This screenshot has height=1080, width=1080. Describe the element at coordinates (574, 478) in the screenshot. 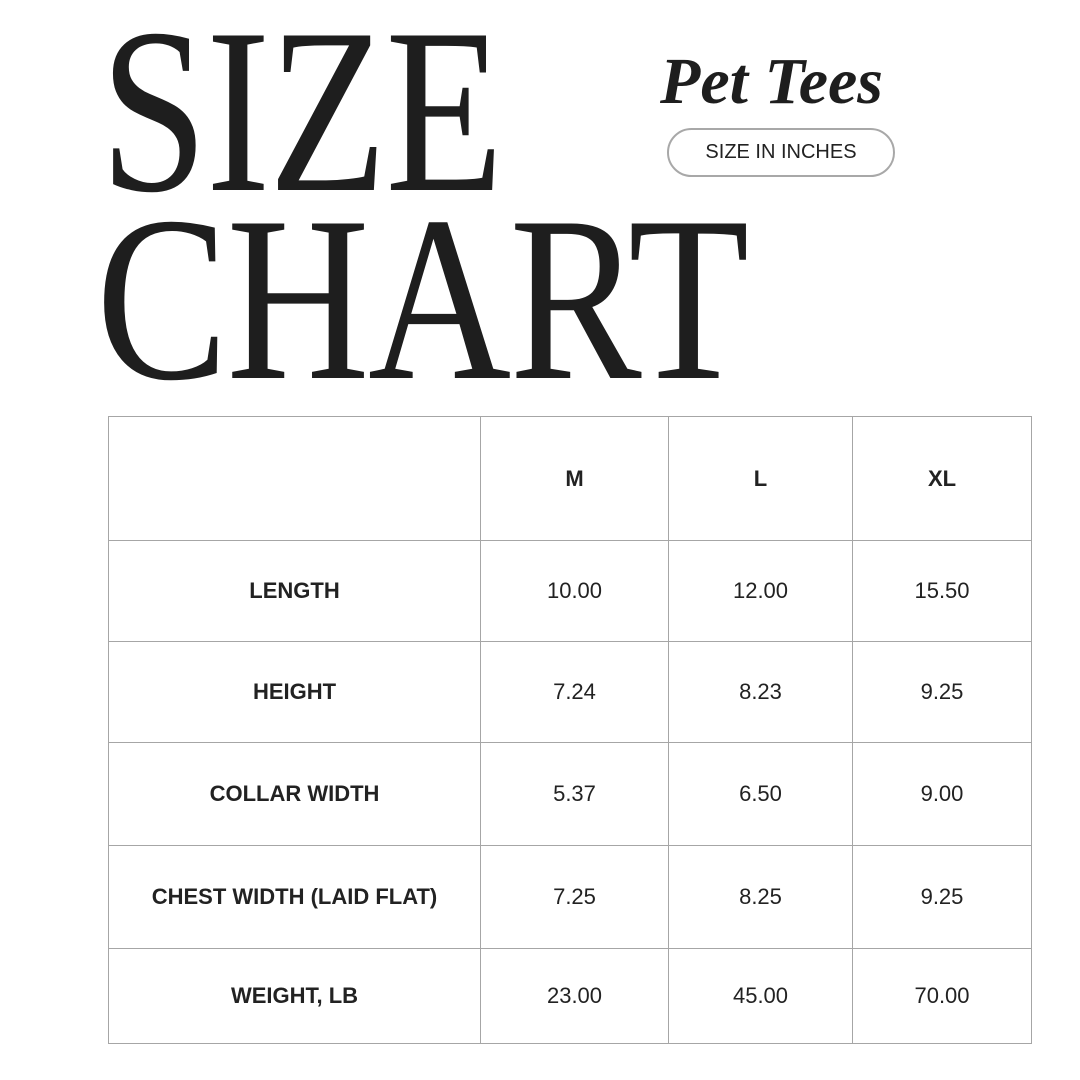

I see `column-header: M` at that location.